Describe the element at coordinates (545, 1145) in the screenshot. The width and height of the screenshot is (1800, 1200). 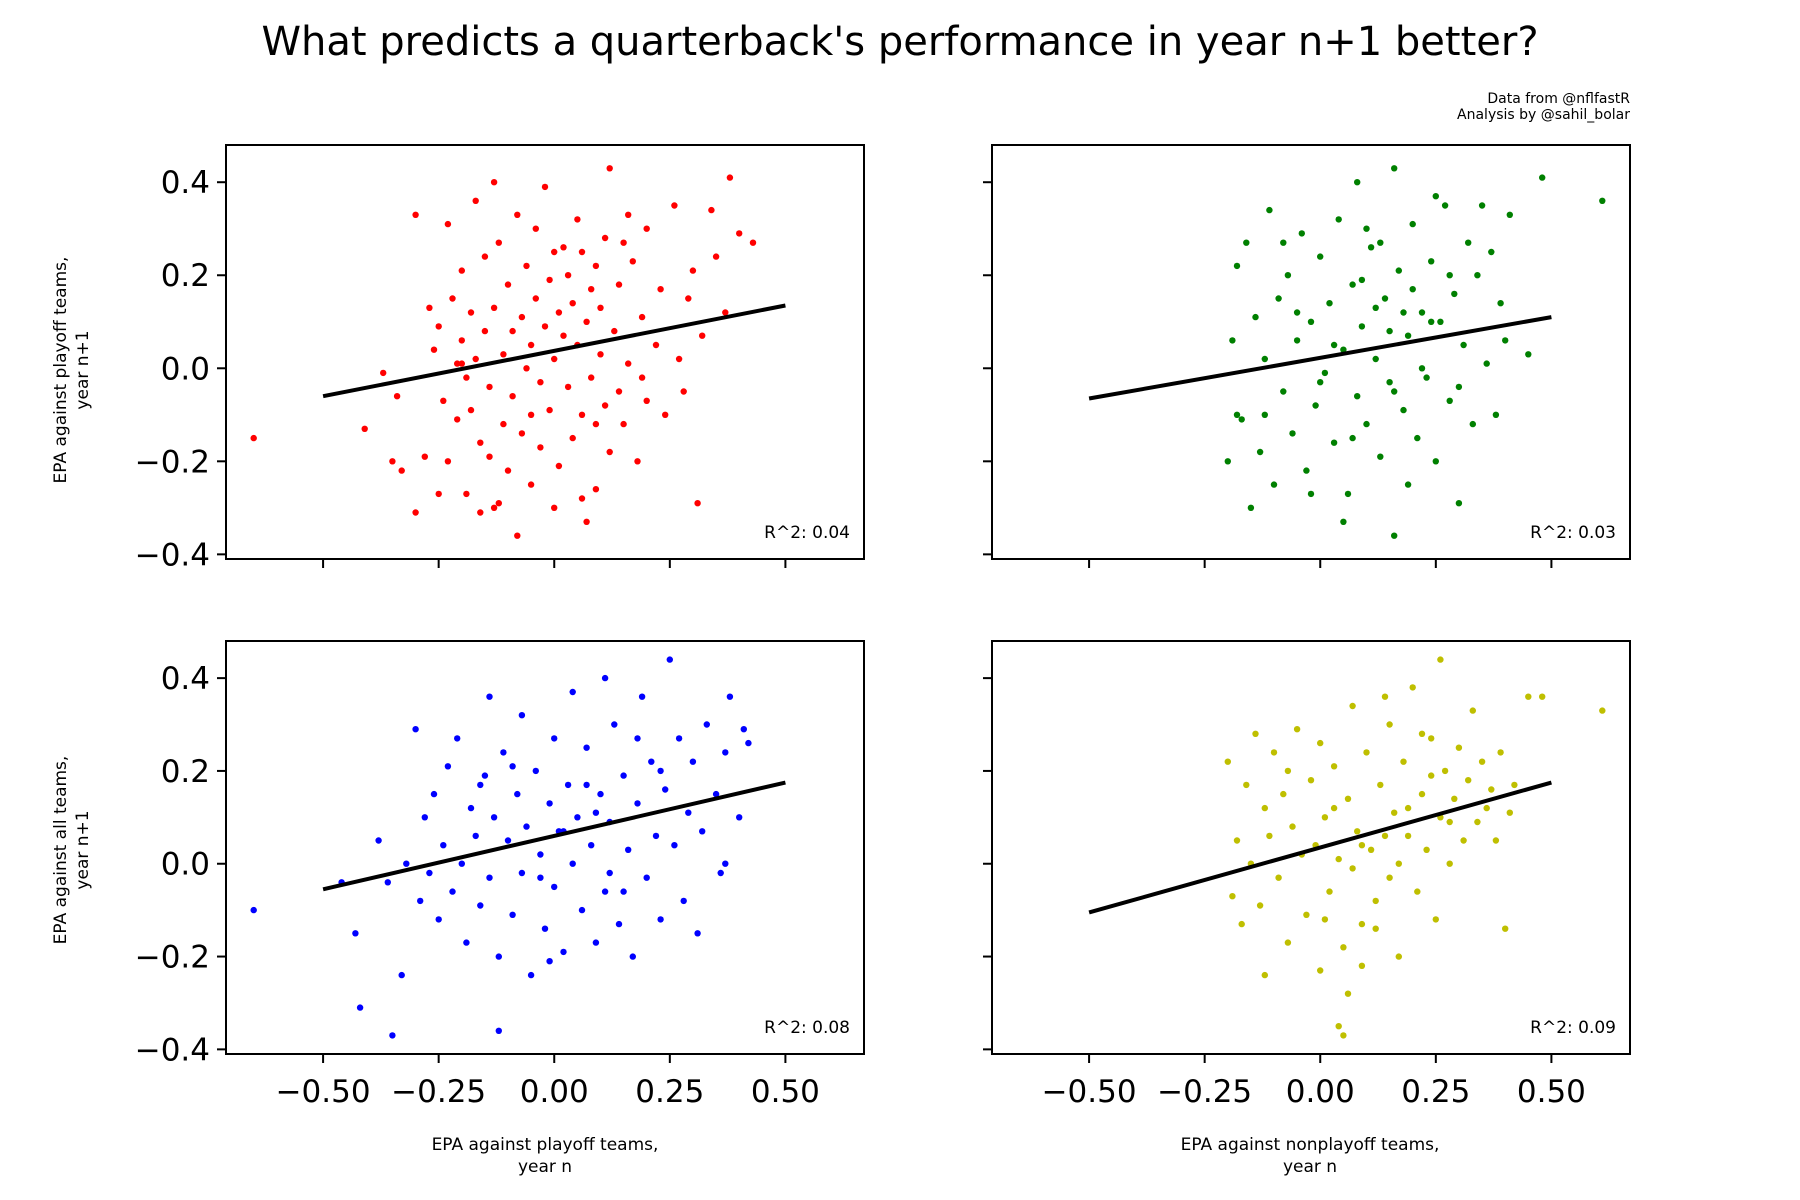
I see `x-axis-label-left-line1: EPA against playoff teams,` at that location.